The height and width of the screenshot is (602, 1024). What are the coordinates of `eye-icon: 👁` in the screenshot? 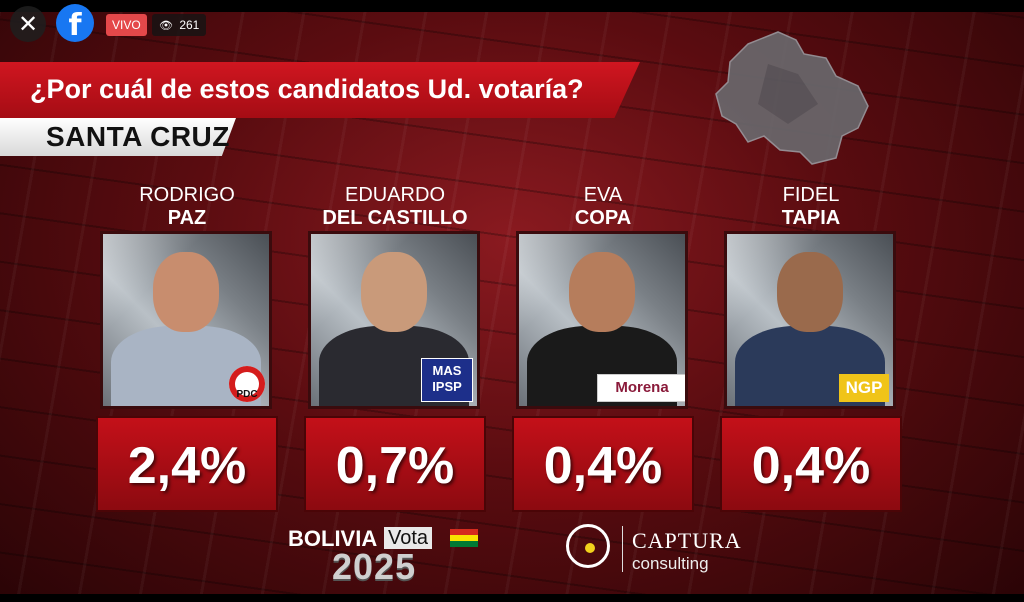 It's located at (166, 26).